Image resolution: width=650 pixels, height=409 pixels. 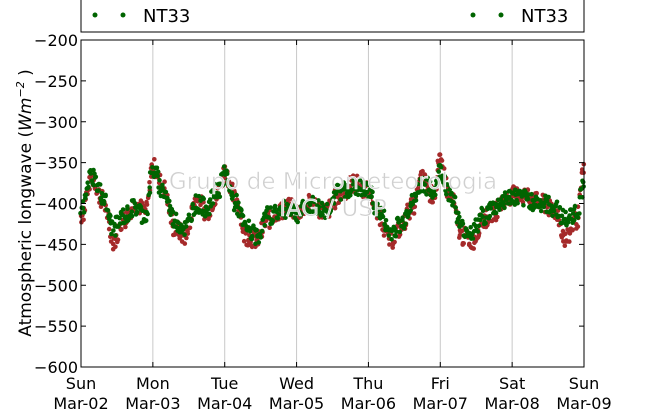 What do you see at coordinates (56, 40) in the screenshot?
I see `y-tick-label: −200` at bounding box center [56, 40].